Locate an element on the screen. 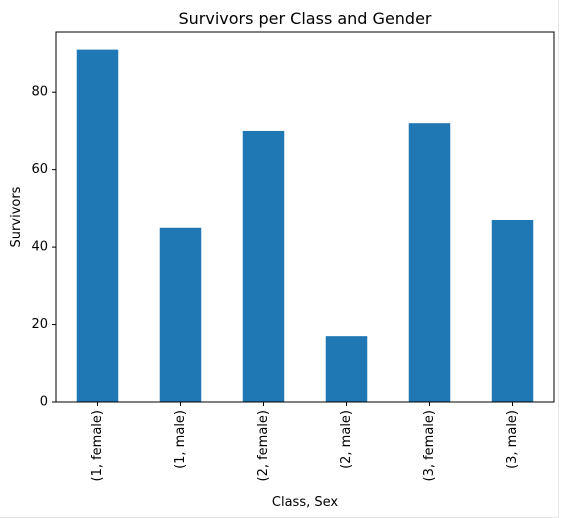 This screenshot has width=565, height=518. y-axis-label: Survivors is located at coordinates (16, 216).